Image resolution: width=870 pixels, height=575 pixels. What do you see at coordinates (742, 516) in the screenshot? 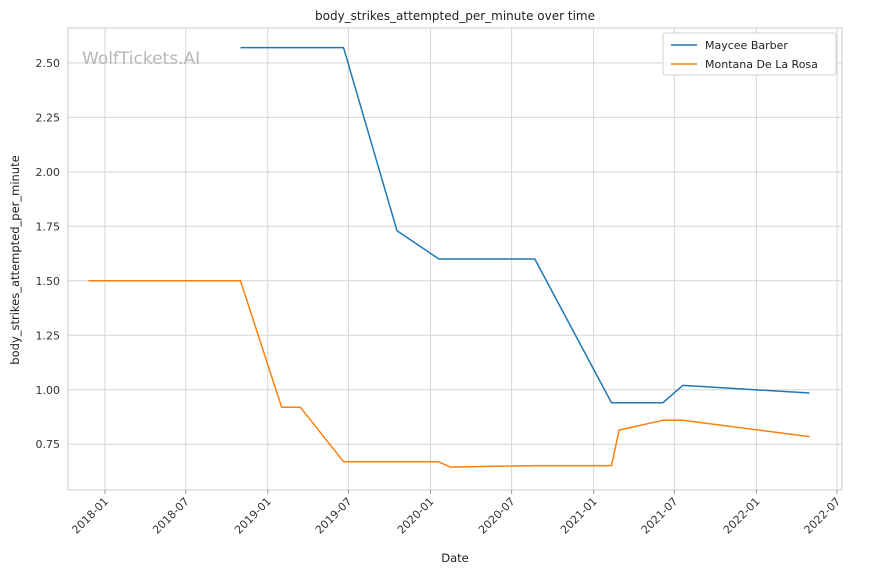
I see `x-tick-label: 2022-01` at bounding box center [742, 516].